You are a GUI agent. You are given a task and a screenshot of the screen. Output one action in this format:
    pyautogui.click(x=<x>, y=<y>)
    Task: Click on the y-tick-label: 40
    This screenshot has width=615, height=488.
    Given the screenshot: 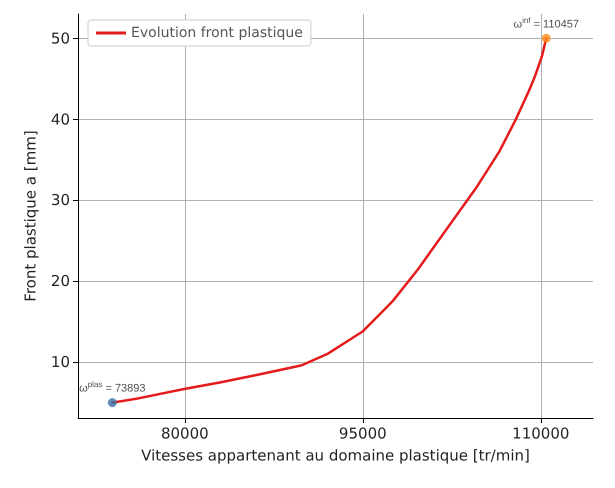 What is the action you would take?
    pyautogui.click(x=60, y=119)
    